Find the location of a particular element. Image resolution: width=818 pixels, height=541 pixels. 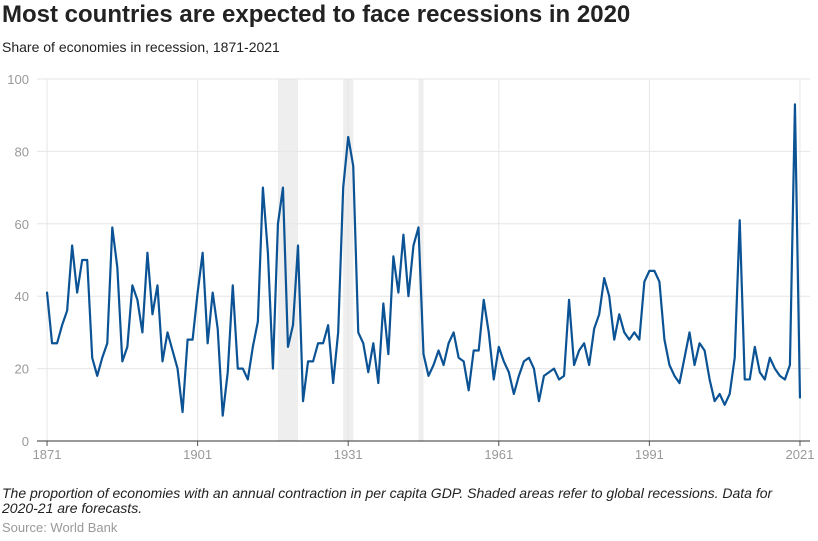

y-axis-ticks: 0 20 40 60 80 100 is located at coordinates (18, 260).